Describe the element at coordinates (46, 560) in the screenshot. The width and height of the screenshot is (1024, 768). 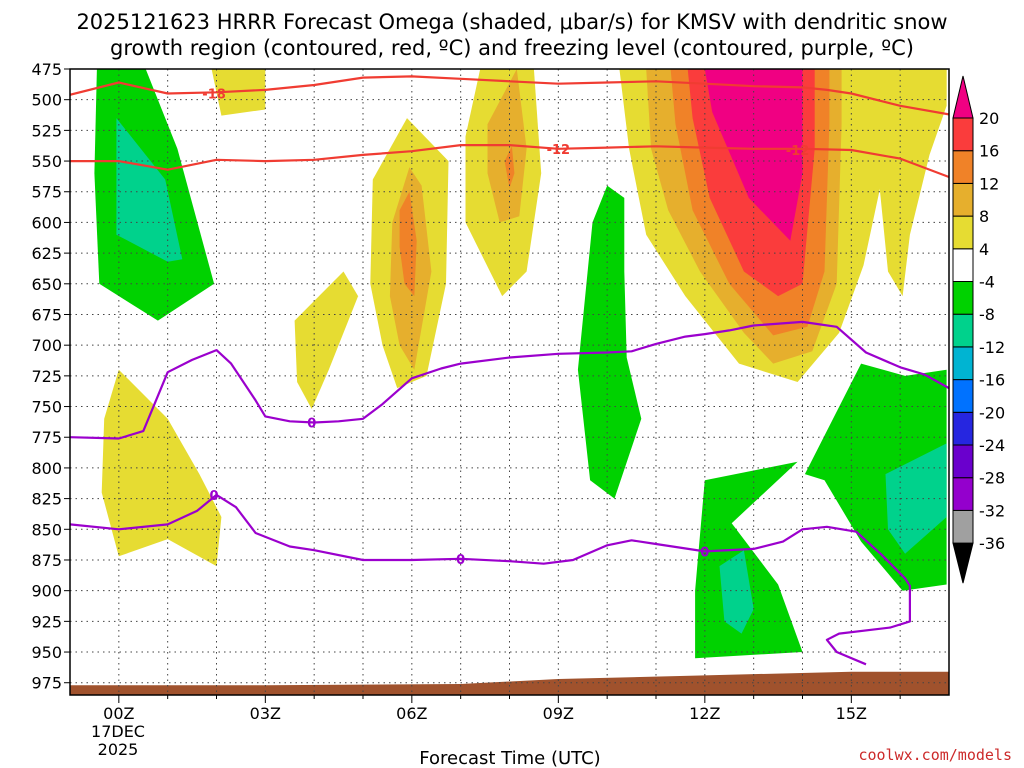
I see `y-tick-label-875: 875` at that location.